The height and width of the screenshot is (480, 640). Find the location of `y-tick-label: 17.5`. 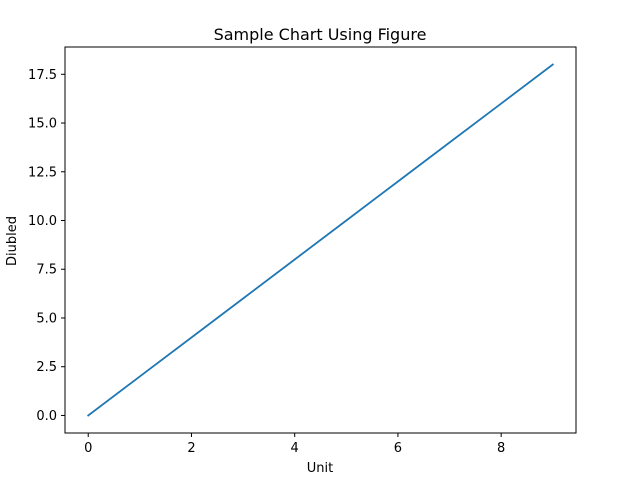

y-tick-label: 17.5 is located at coordinates (42, 75).